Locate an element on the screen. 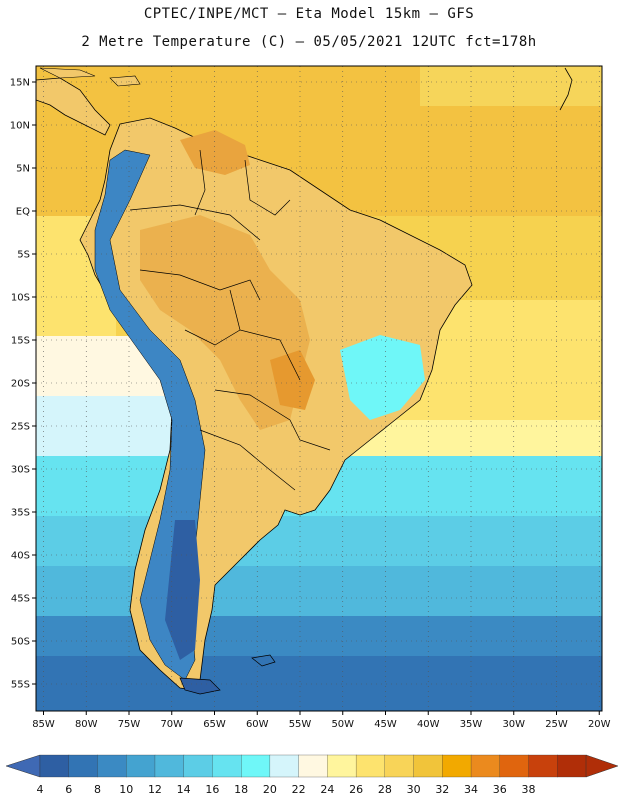 The width and height of the screenshot is (618, 800). colorbar: 4 6 8 10 12 14 16 18 20 22 24 26 28 30 32 34 36 38 is located at coordinates (311, 775).